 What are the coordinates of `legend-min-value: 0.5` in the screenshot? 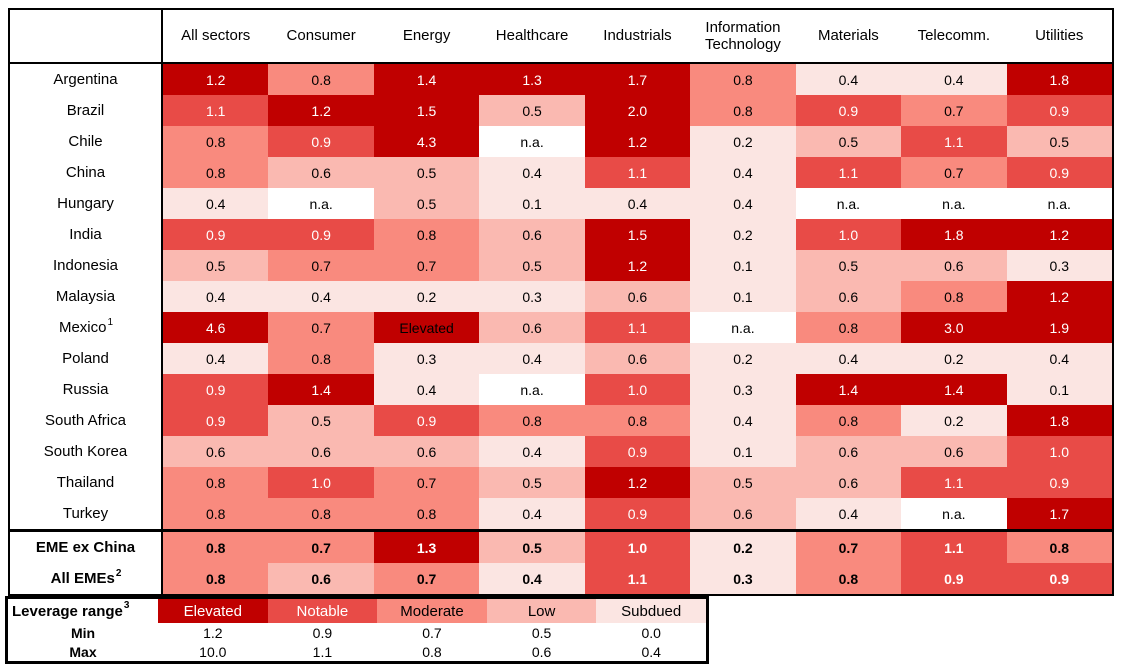 It's located at (541, 632).